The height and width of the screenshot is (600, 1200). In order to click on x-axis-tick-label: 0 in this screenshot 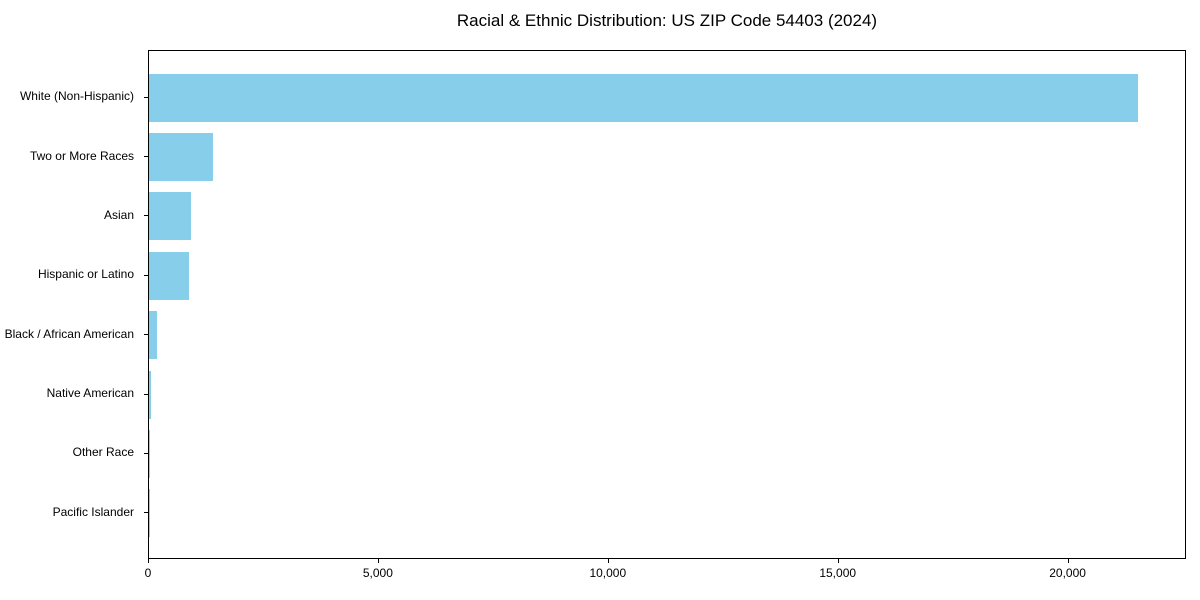, I will do `click(148, 573)`.